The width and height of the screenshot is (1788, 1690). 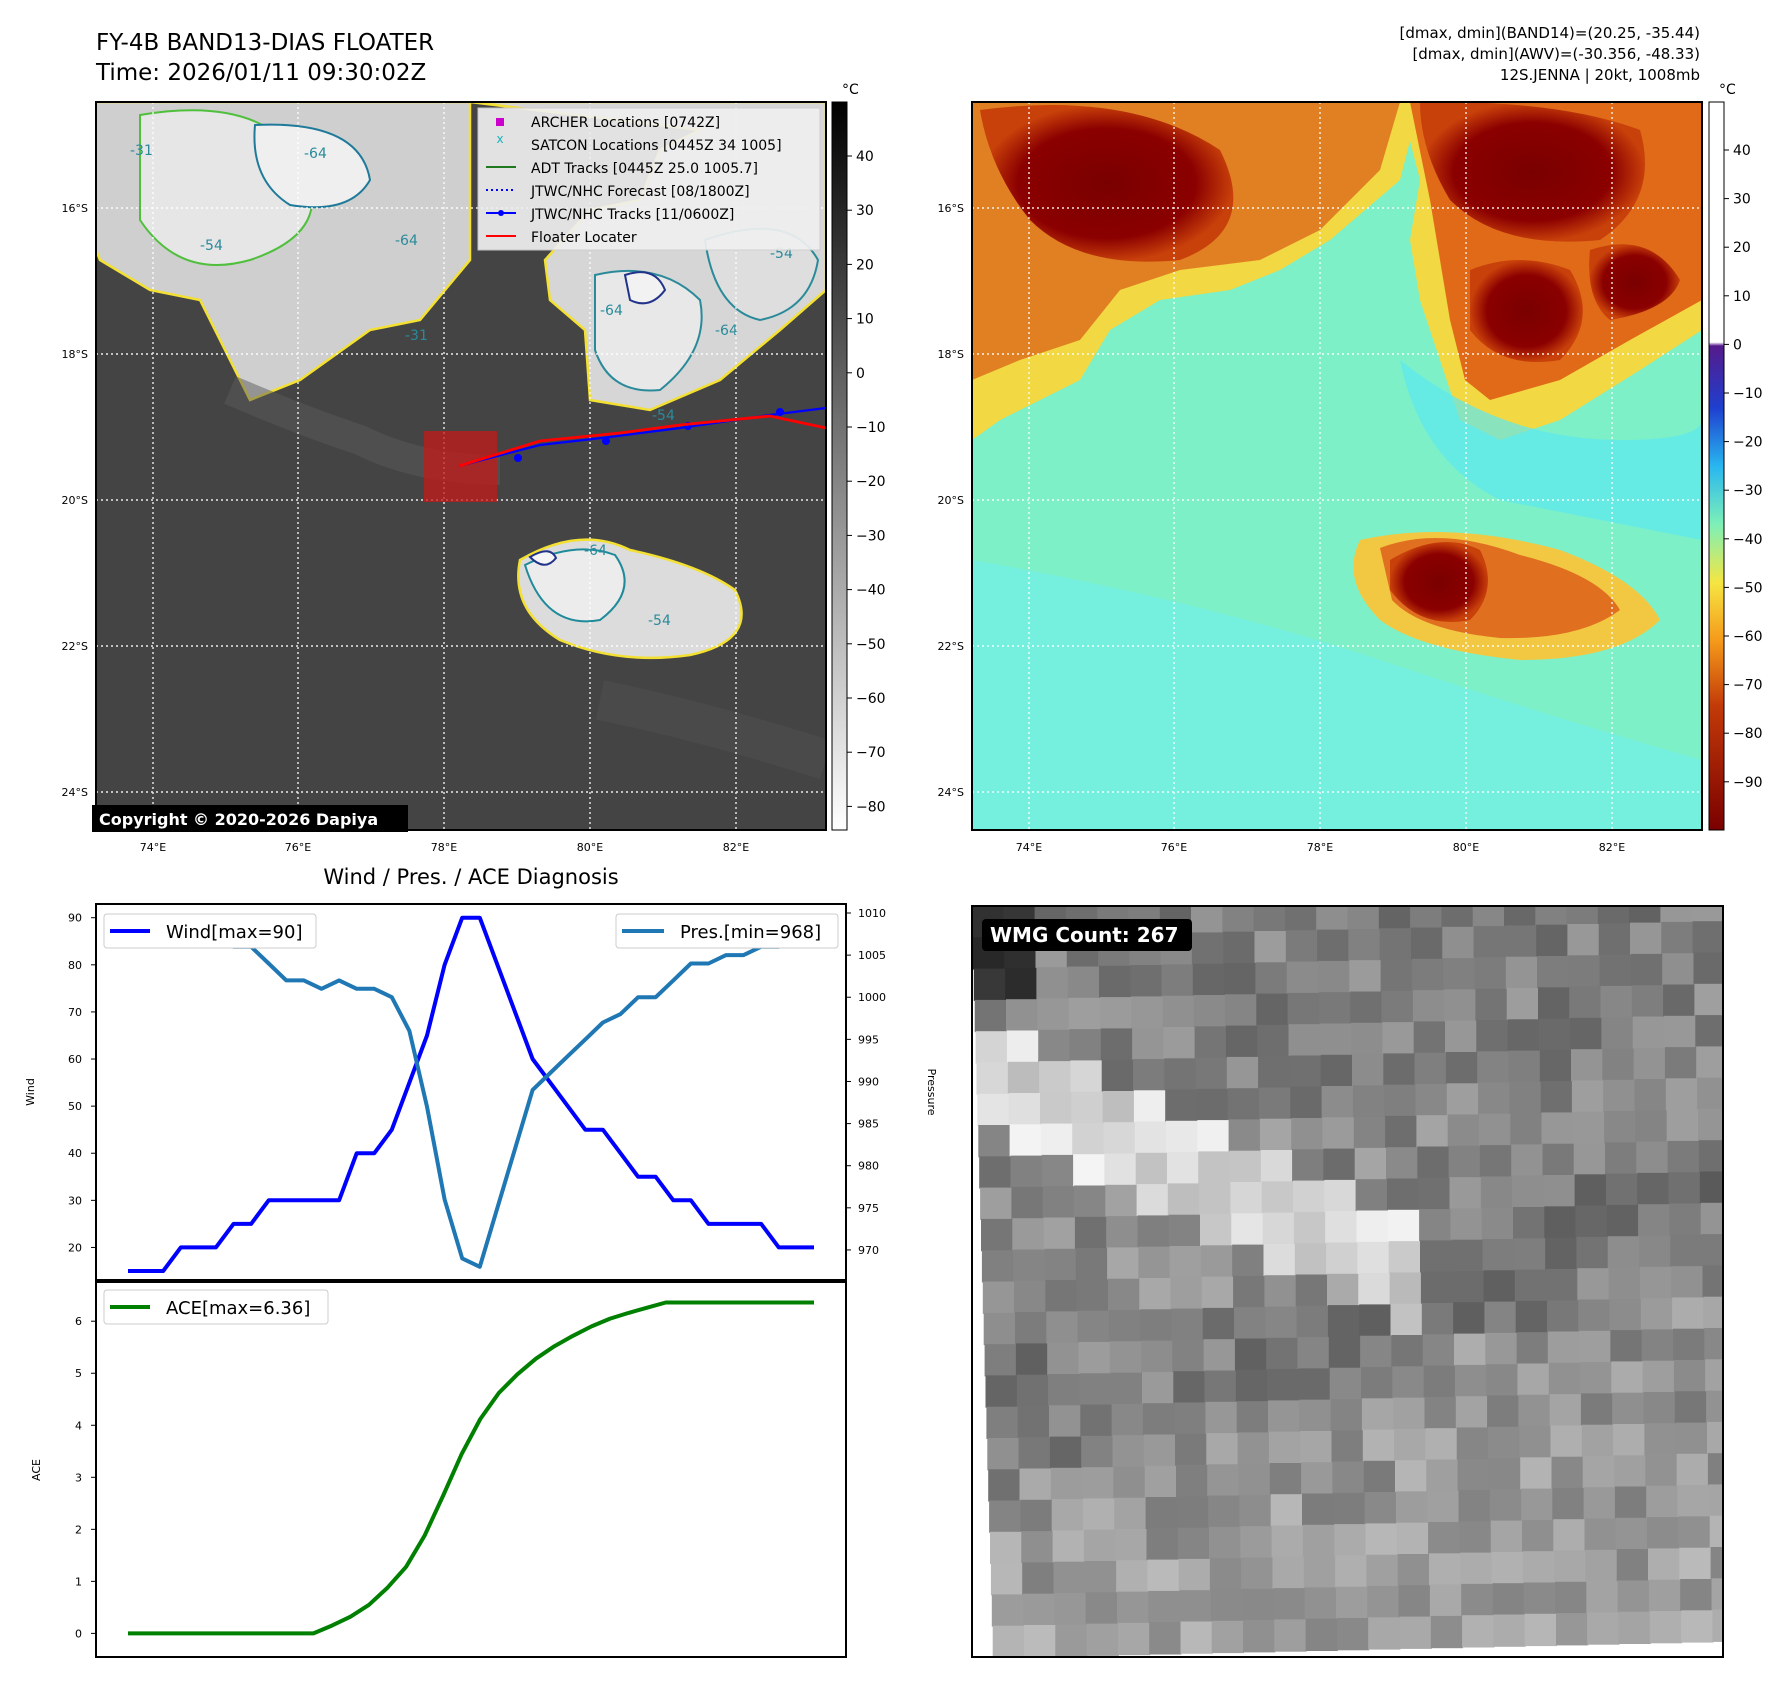 What do you see at coordinates (871, 536) in the screenshot?
I see `colorbar-tick-label: −30` at bounding box center [871, 536].